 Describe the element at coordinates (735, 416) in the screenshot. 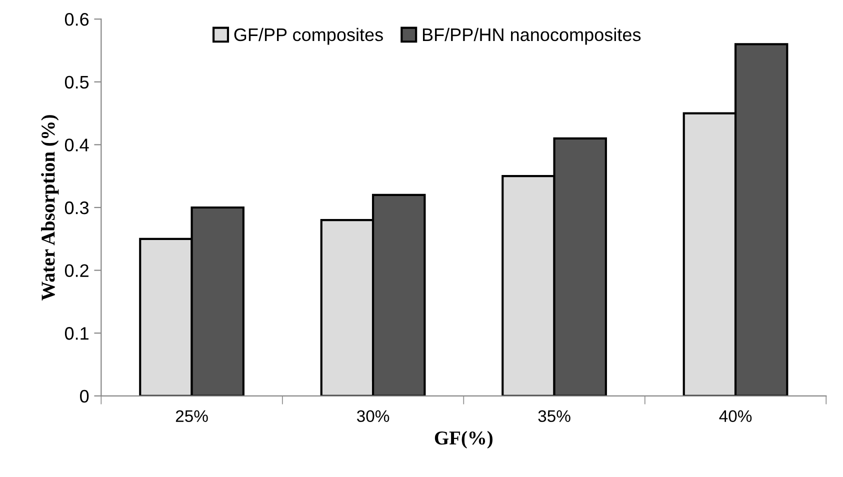

I see `x-tick-label: 40%` at that location.